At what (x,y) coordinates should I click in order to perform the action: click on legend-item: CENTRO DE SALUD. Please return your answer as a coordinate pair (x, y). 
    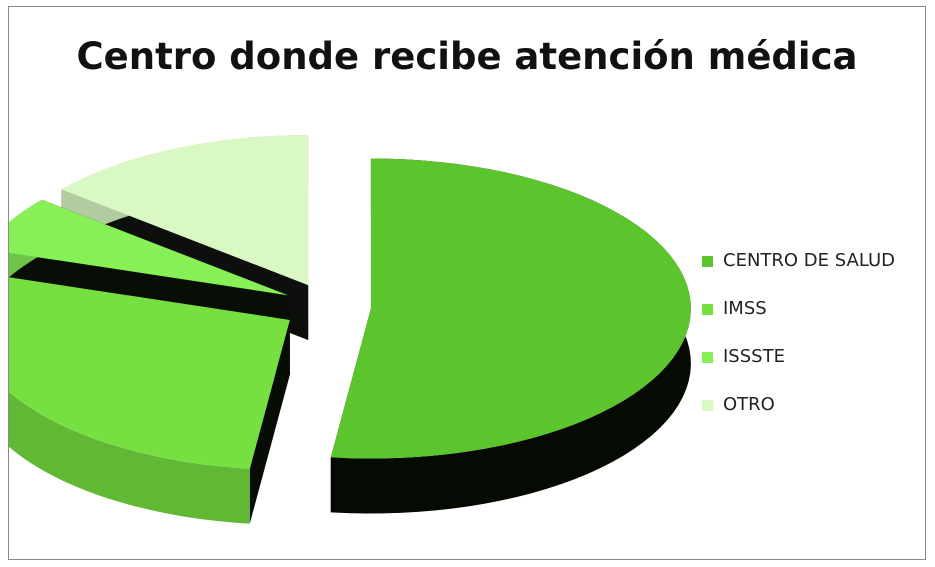
    Looking at the image, I should click on (798, 274).